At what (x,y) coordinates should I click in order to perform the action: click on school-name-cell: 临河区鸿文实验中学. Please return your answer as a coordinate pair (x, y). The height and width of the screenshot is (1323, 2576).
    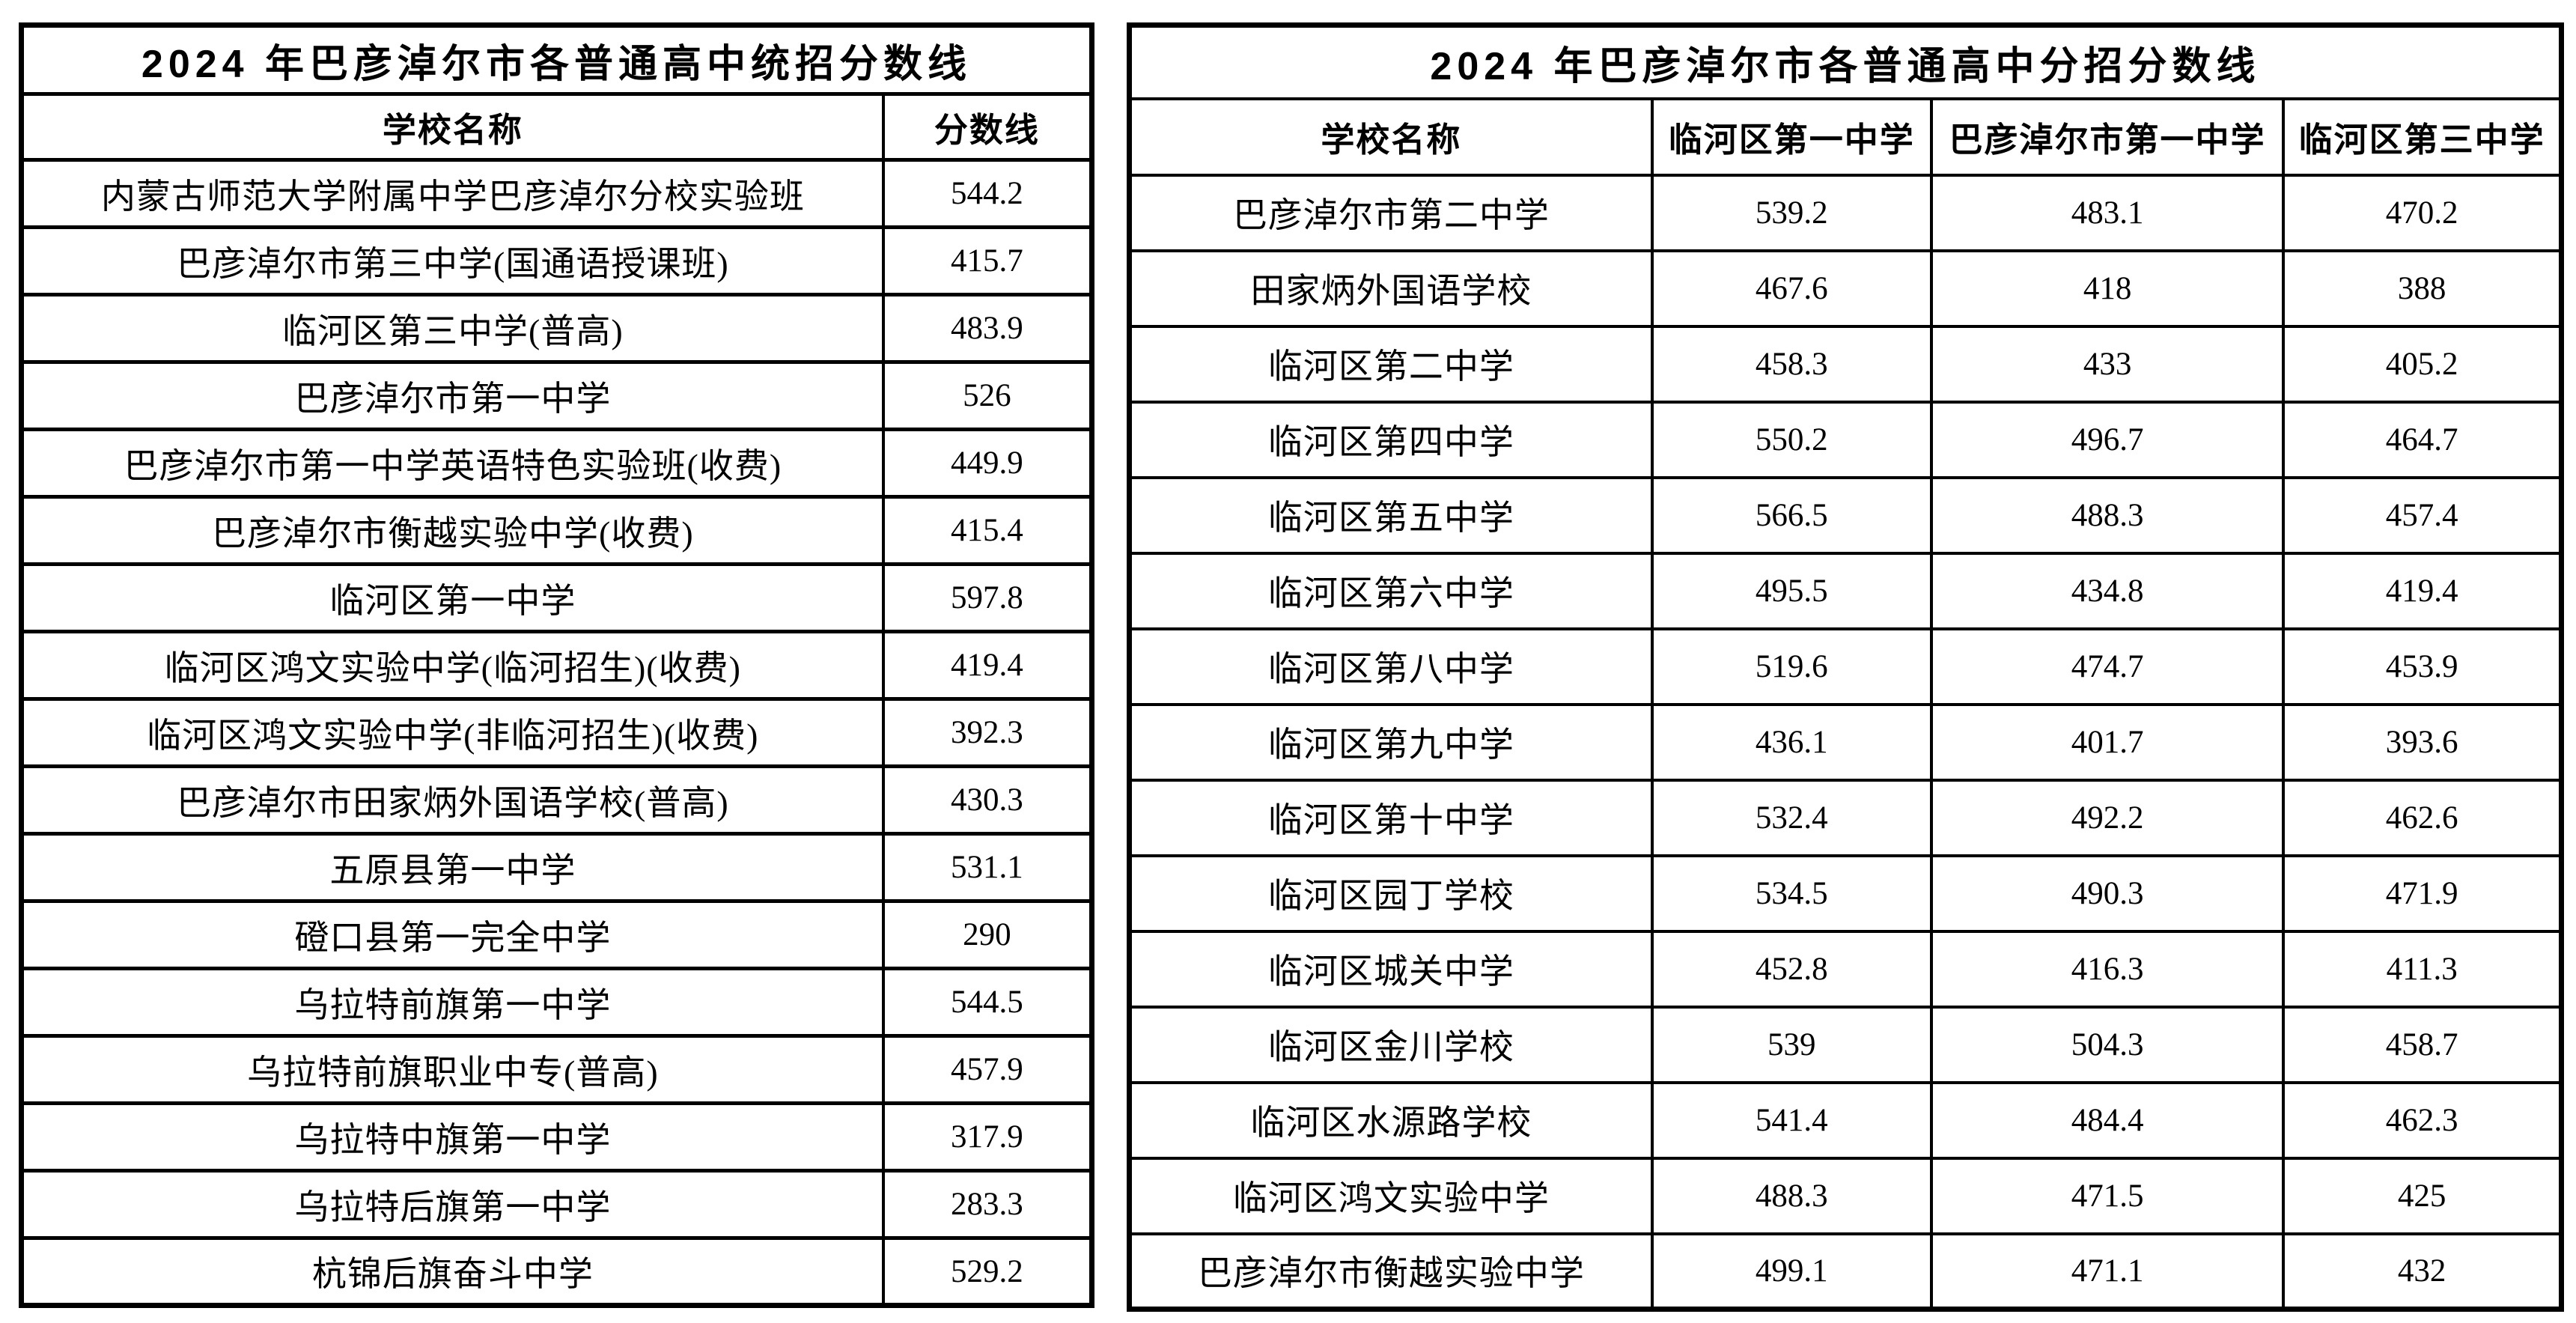
    Looking at the image, I should click on (1390, 1195).